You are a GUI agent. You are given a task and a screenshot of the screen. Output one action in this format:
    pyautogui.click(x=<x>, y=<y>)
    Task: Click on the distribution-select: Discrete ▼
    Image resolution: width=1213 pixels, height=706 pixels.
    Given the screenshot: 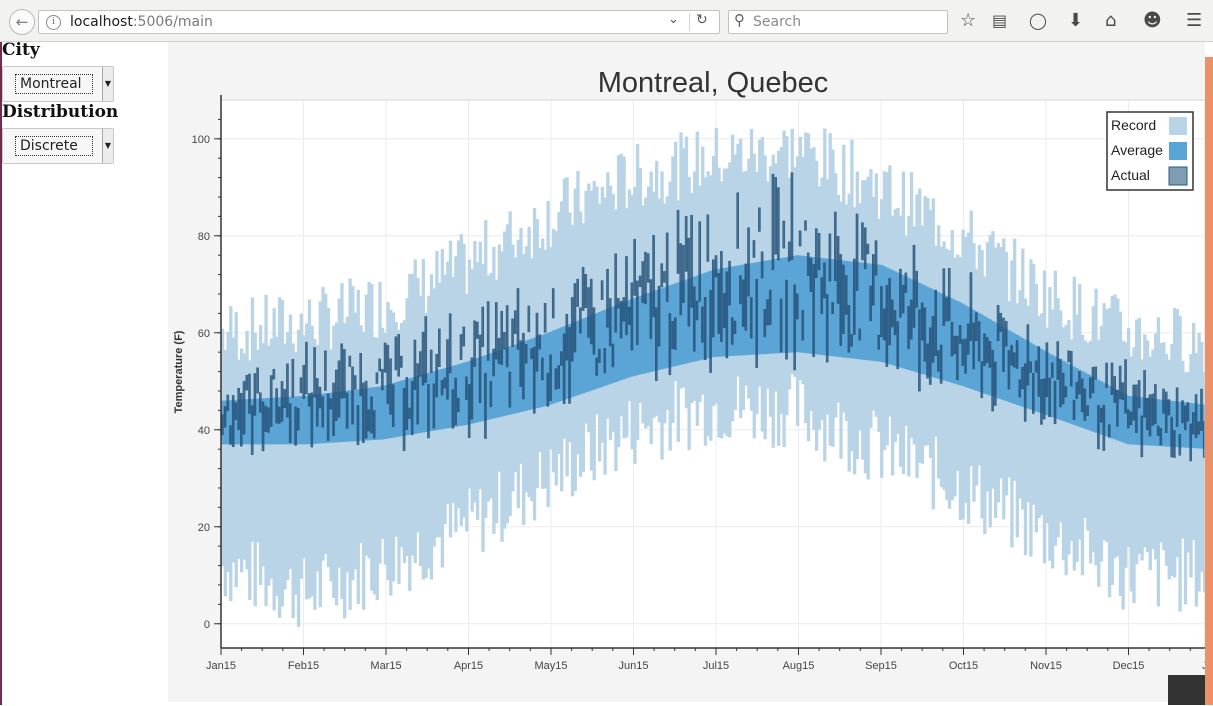 What is the action you would take?
    pyautogui.click(x=58, y=146)
    